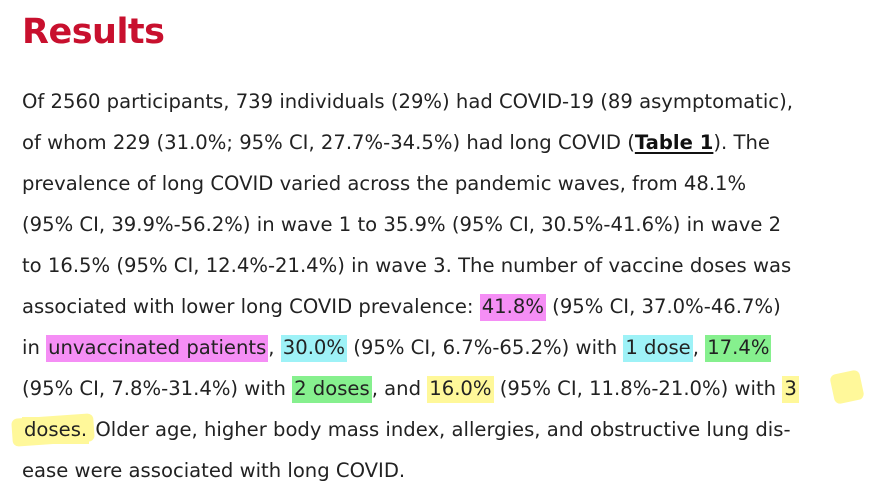 The height and width of the screenshot is (496, 883). What do you see at coordinates (485, 347) in the screenshot?
I see `body-text: (95% CI, 6.7%-65.2%) with` at bounding box center [485, 347].